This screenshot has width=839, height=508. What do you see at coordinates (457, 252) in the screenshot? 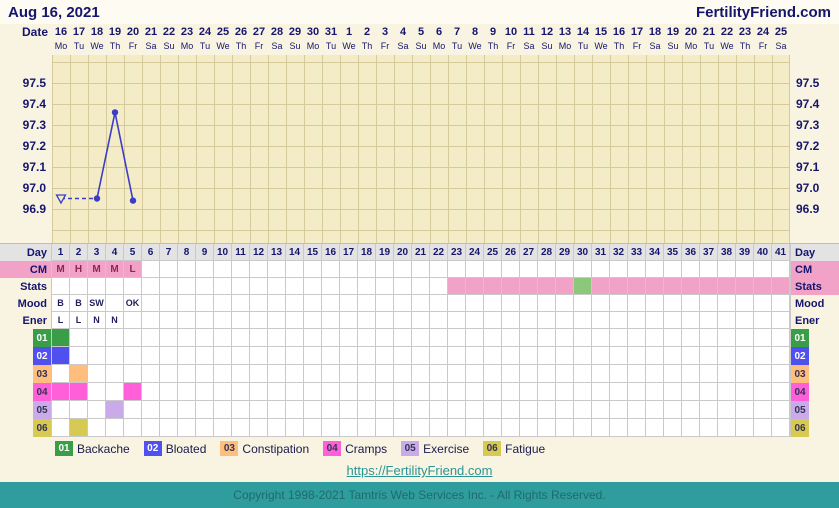
I see `day-cell: 23` at bounding box center [457, 252].